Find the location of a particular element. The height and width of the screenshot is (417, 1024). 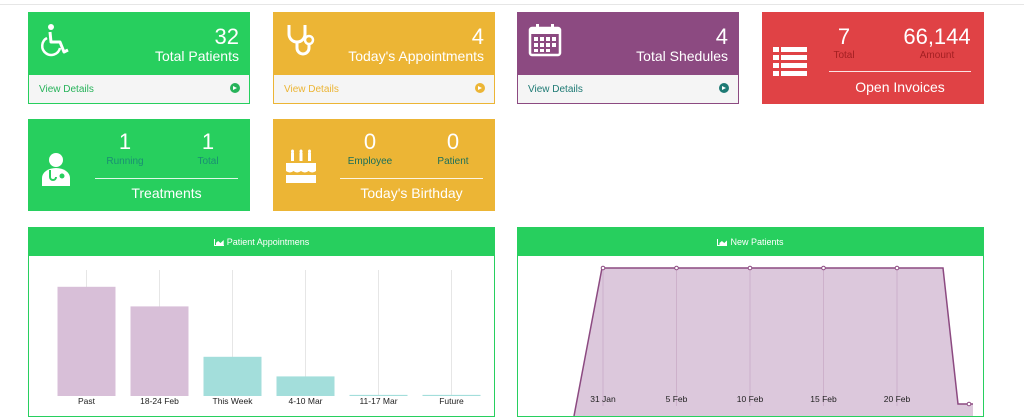

total-schedules-view-details: View Details is located at coordinates (628, 89).